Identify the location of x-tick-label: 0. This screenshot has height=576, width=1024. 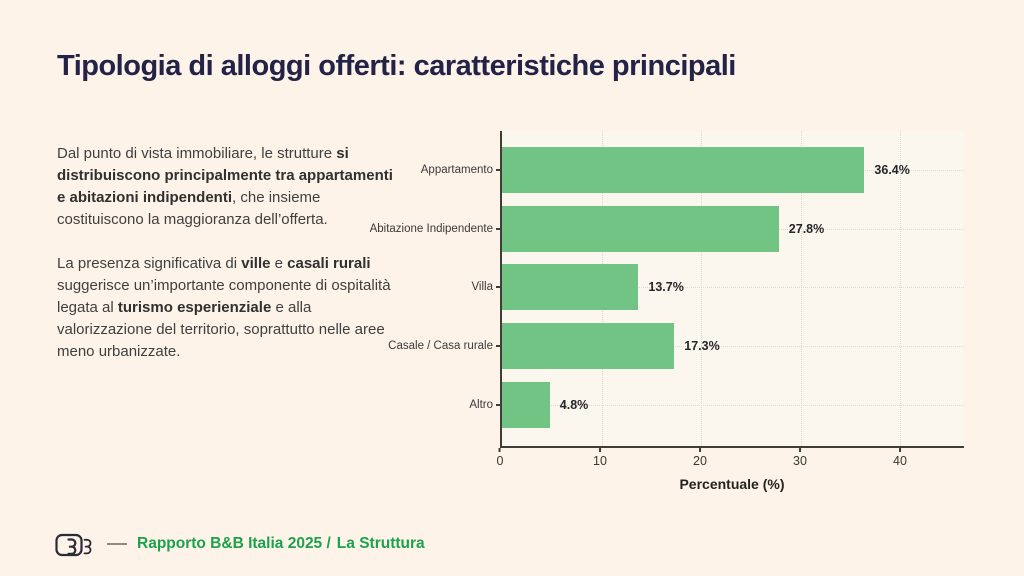
(500, 461).